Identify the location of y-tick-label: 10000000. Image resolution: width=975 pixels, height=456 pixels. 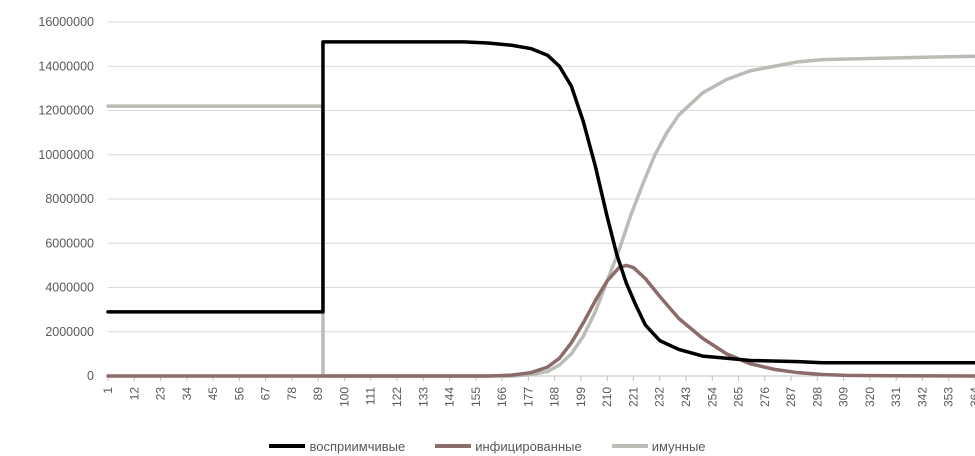
(66, 155).